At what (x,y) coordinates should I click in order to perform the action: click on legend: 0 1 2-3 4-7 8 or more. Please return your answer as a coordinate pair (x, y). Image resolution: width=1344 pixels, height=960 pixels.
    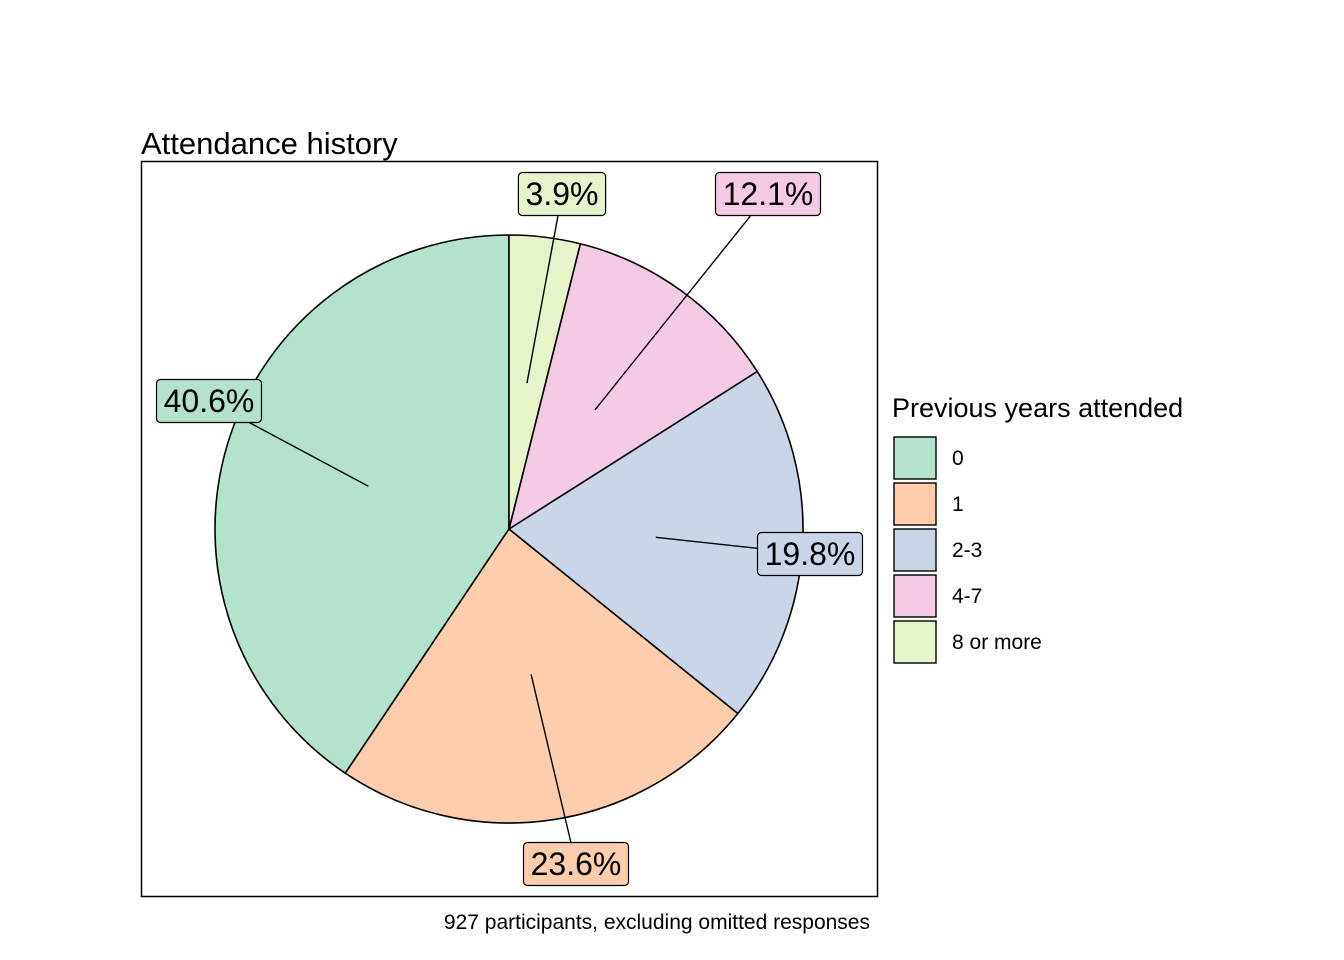
    Looking at the image, I should click on (967, 550).